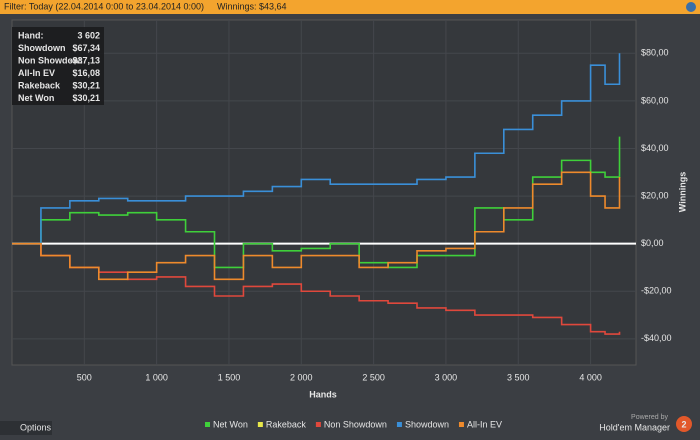 This screenshot has width=700, height=440. Describe the element at coordinates (656, 291) in the screenshot. I see `y-tick-label: -$20,00` at that location.